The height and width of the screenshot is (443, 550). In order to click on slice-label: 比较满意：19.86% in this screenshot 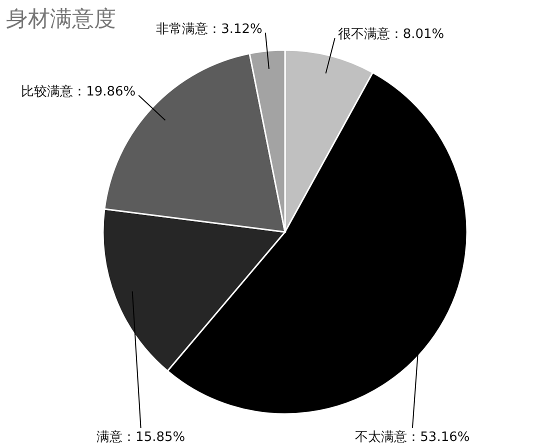, I will do `click(78, 92)`.